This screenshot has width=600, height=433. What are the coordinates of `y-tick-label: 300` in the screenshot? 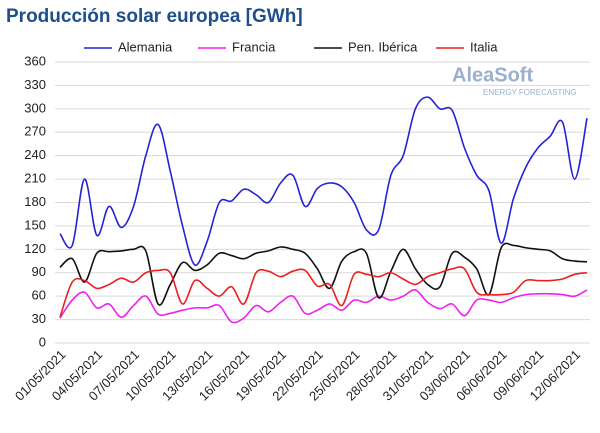 It's located at (35, 107).